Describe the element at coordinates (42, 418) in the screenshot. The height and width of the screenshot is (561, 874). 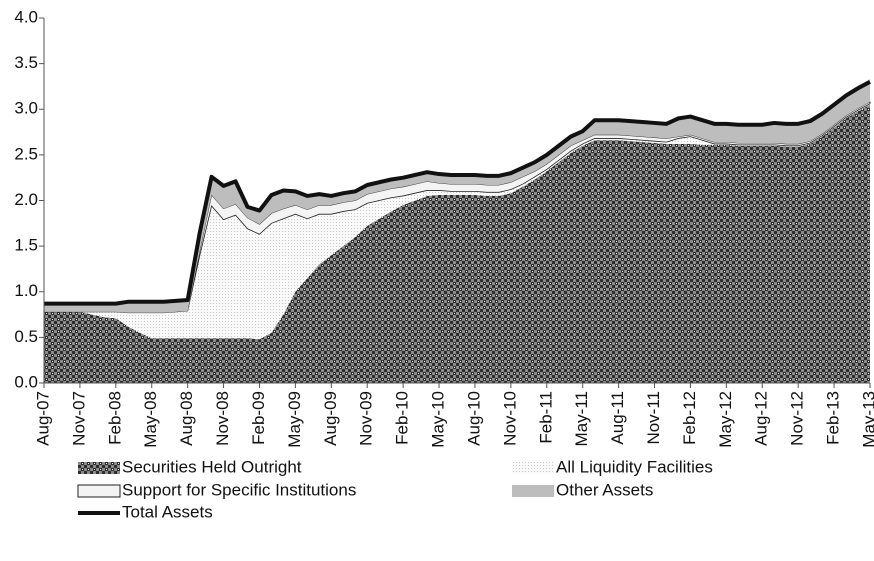
I see `x-tick-label: Aug-07` at that location.